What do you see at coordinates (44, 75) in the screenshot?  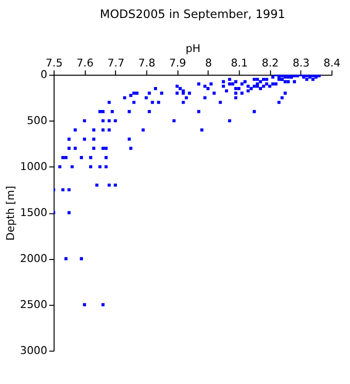 I see `y-tick-label: 0` at bounding box center [44, 75].